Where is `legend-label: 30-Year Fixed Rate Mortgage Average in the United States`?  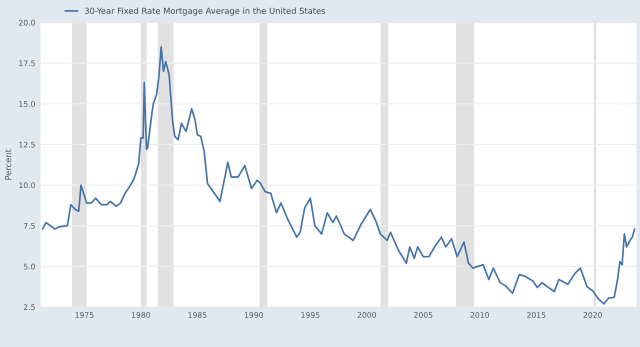
legend-label: 30-Year Fixed Rate Mortgage Average in the United States is located at coordinates (205, 12).